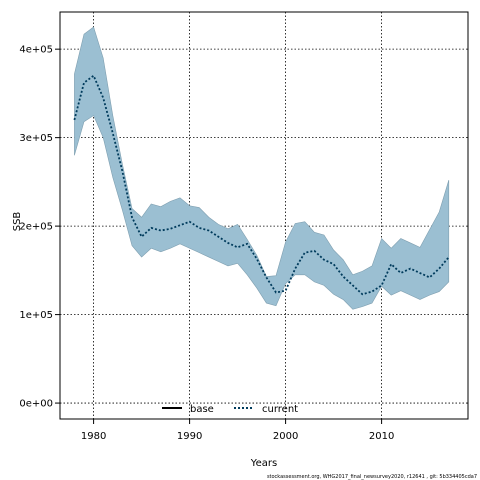  I want to click on y-tick-label: 4e+05, so click(36, 50).